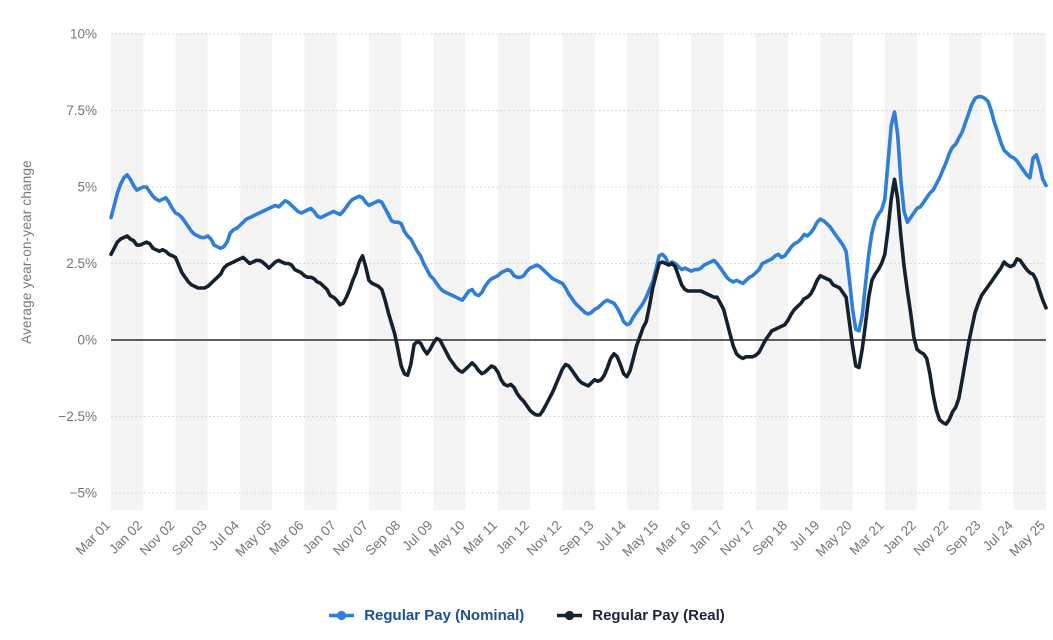 The image size is (1053, 640). What do you see at coordinates (286, 538) in the screenshot?
I see `x-tick-label: Mar 06` at bounding box center [286, 538].